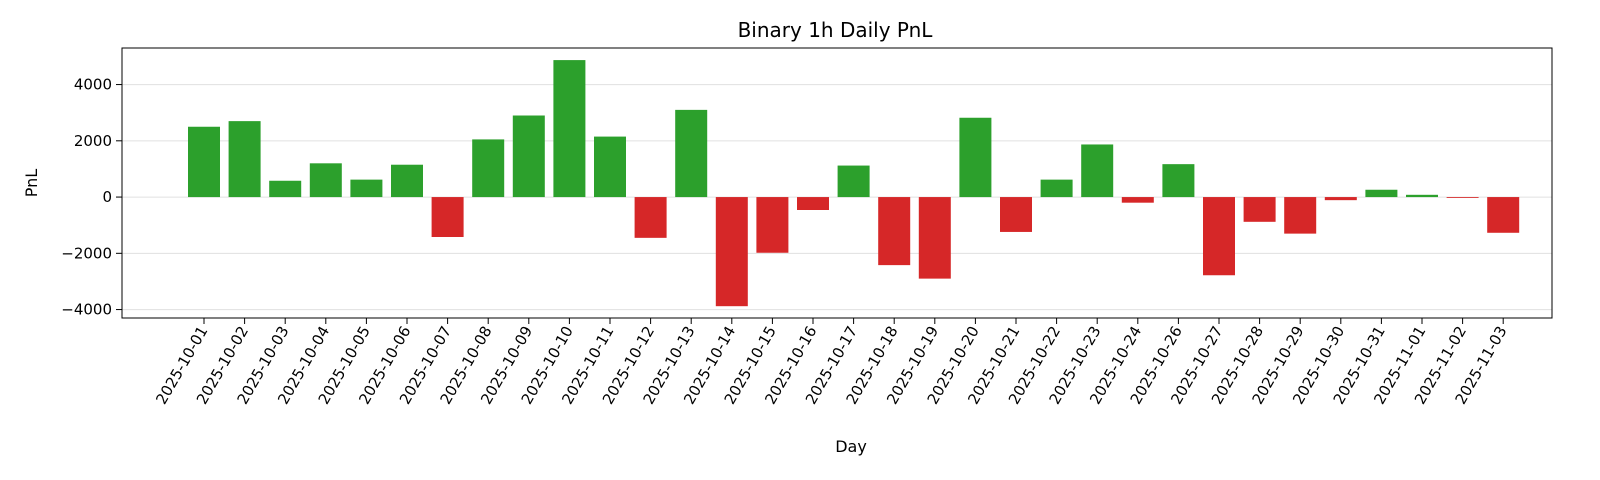  I want to click on y-tick-label: 0, so click(107, 197).